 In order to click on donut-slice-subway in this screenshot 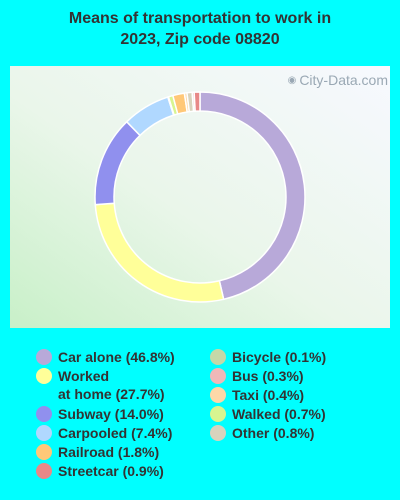, I will do `click(118, 163)`.